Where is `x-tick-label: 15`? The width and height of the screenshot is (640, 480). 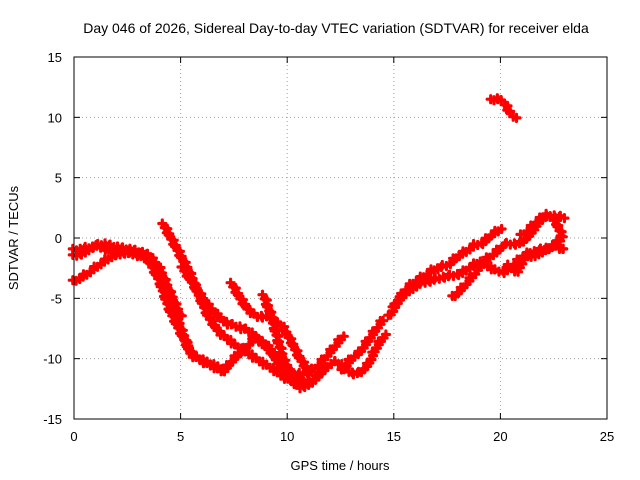 x-tick-label: 15 is located at coordinates (394, 436).